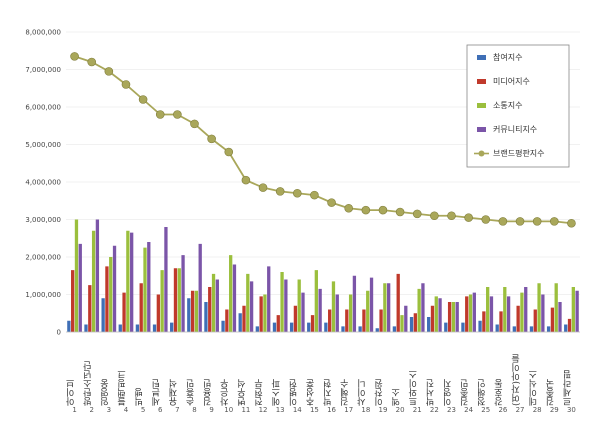 The height and width of the screenshot is (428, 600). Describe the element at coordinates (282, 302) in the screenshot. I see `bar-소통지수-13` at that location.